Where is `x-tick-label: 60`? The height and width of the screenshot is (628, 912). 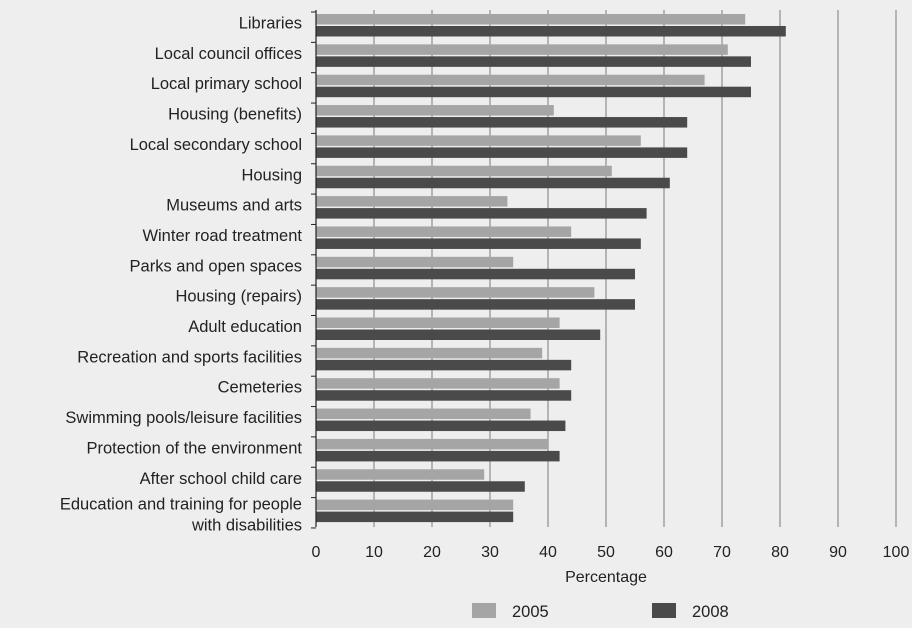
x-tick-label: 60 is located at coordinates (664, 552).